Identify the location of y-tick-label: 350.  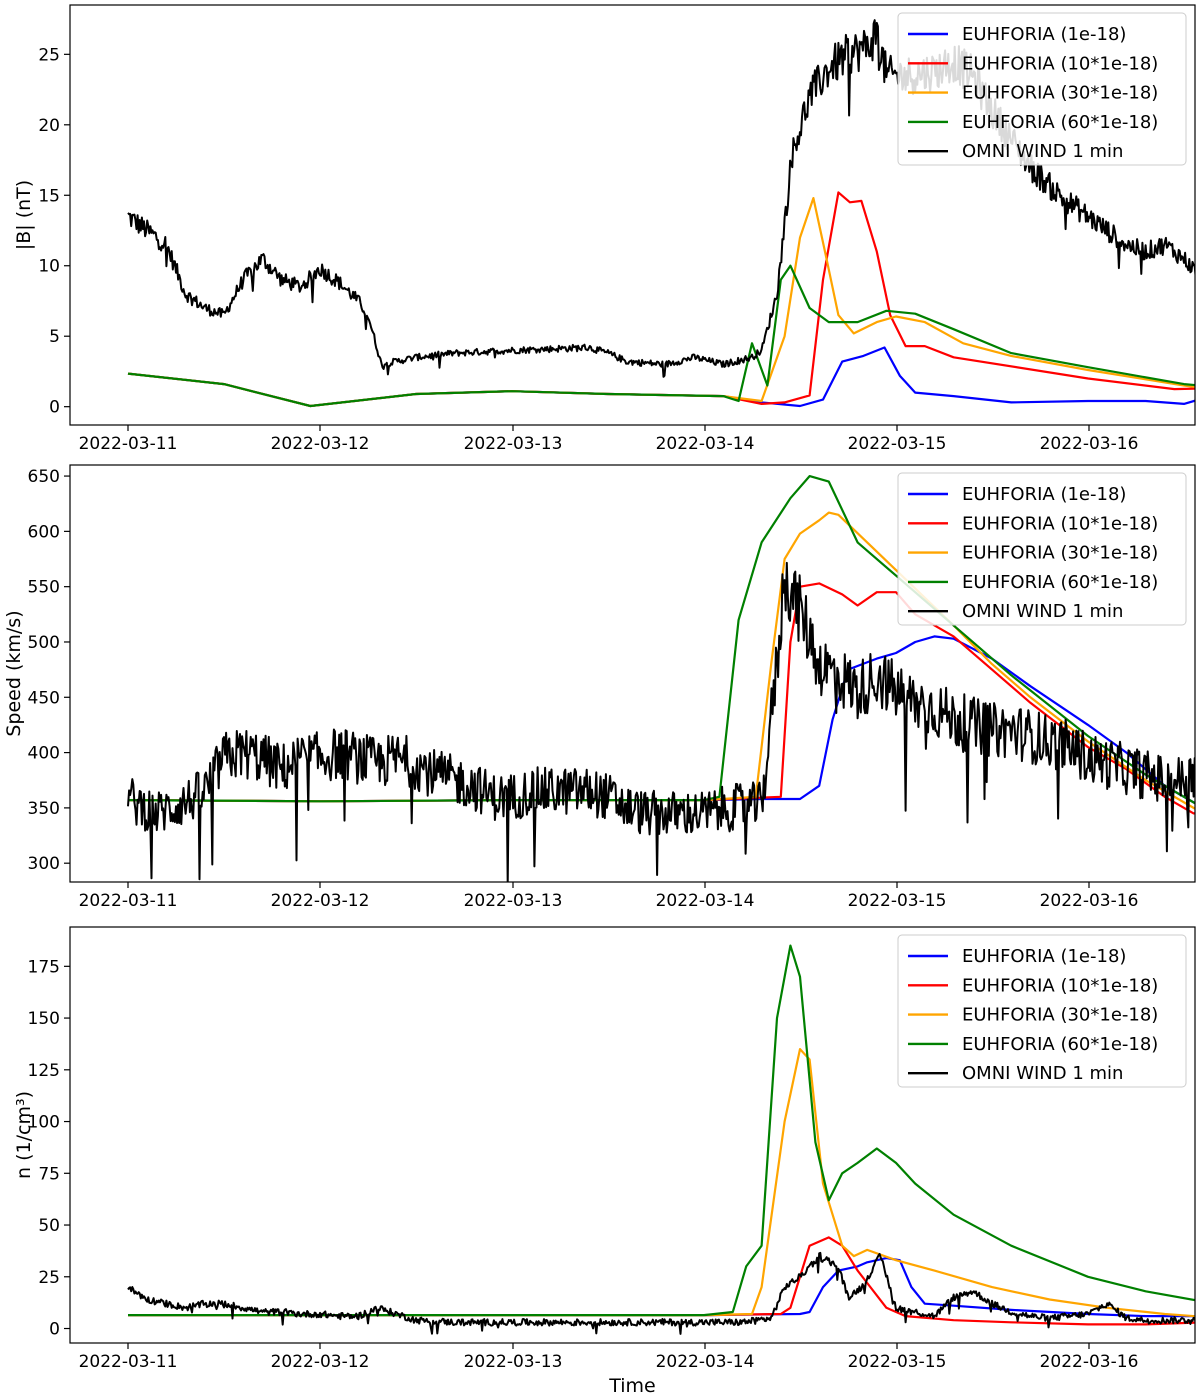
(44, 809).